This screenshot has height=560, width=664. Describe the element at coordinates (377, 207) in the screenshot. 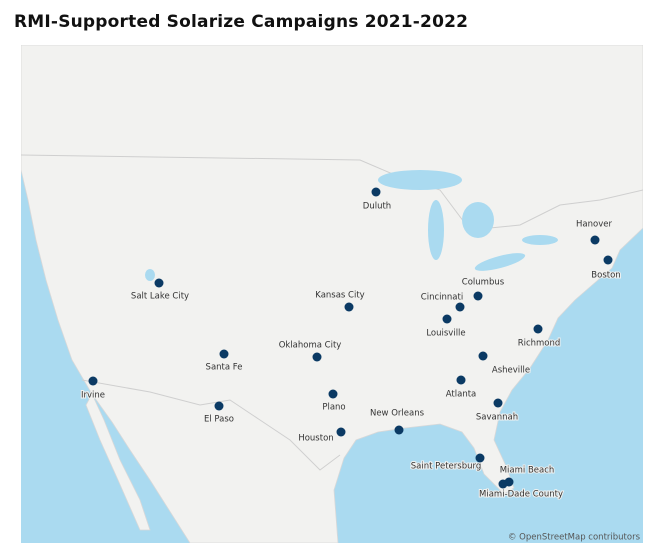

I see `city-label: Duluth` at that location.